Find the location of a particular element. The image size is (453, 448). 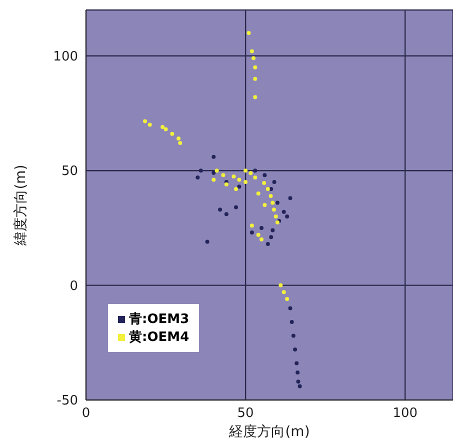

x-tick-label: 100 is located at coordinates (405, 414).